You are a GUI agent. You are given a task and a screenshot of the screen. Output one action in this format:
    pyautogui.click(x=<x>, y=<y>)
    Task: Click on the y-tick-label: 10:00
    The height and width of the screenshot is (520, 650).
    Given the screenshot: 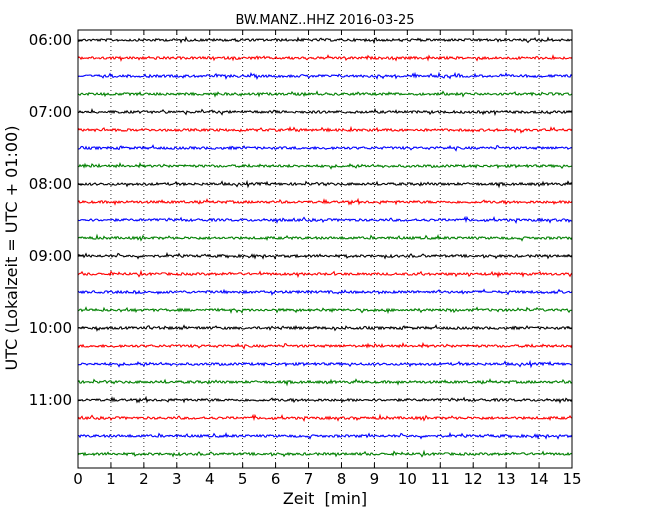 What is the action you would take?
    pyautogui.click(x=50, y=328)
    